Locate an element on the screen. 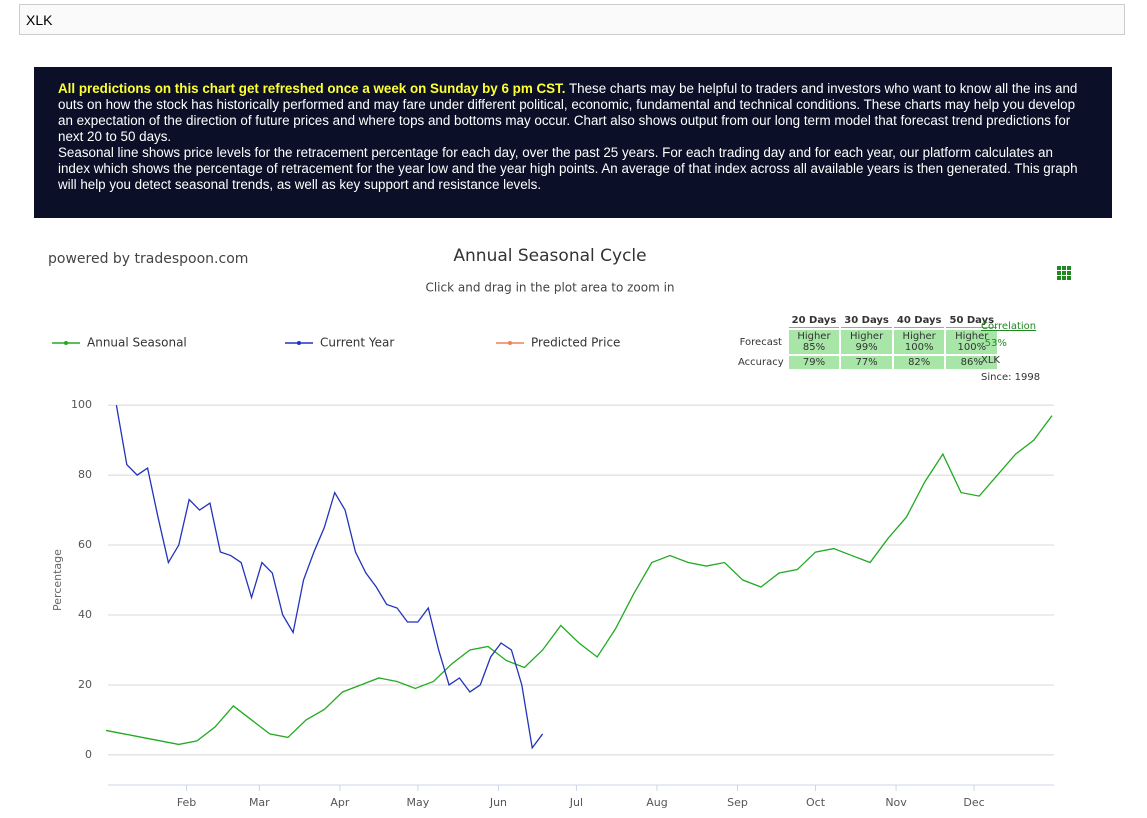  x-tick-label: Oct is located at coordinates (816, 802).